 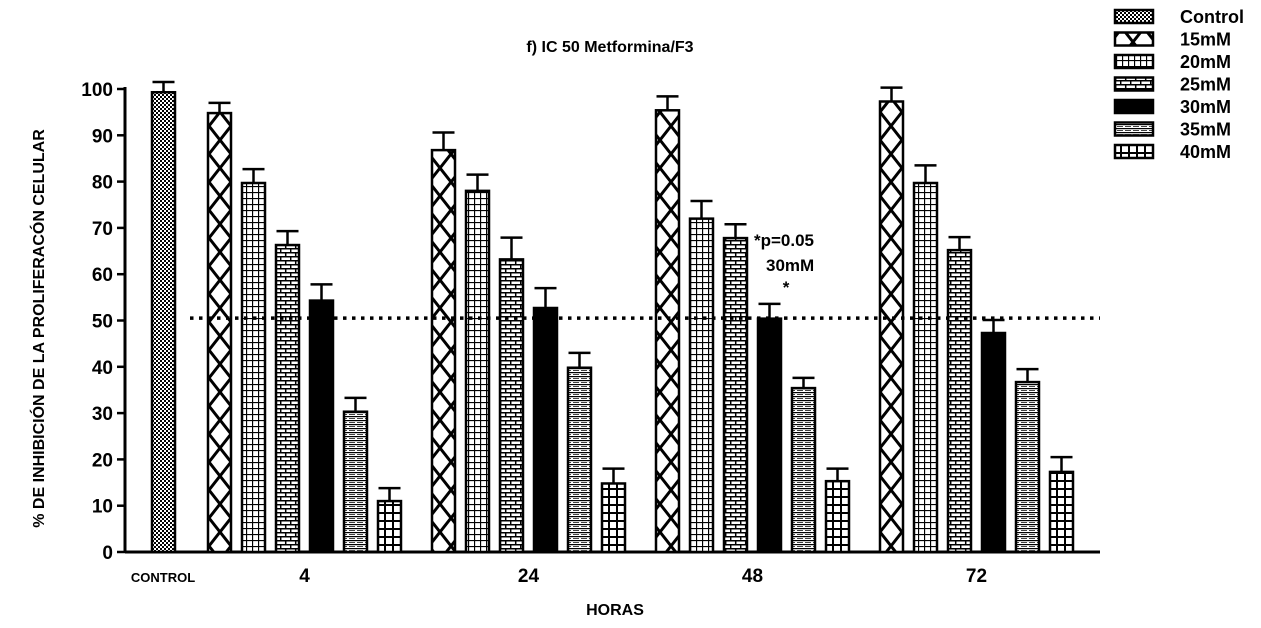 What do you see at coordinates (163, 322) in the screenshot?
I see `bar-control` at bounding box center [163, 322].